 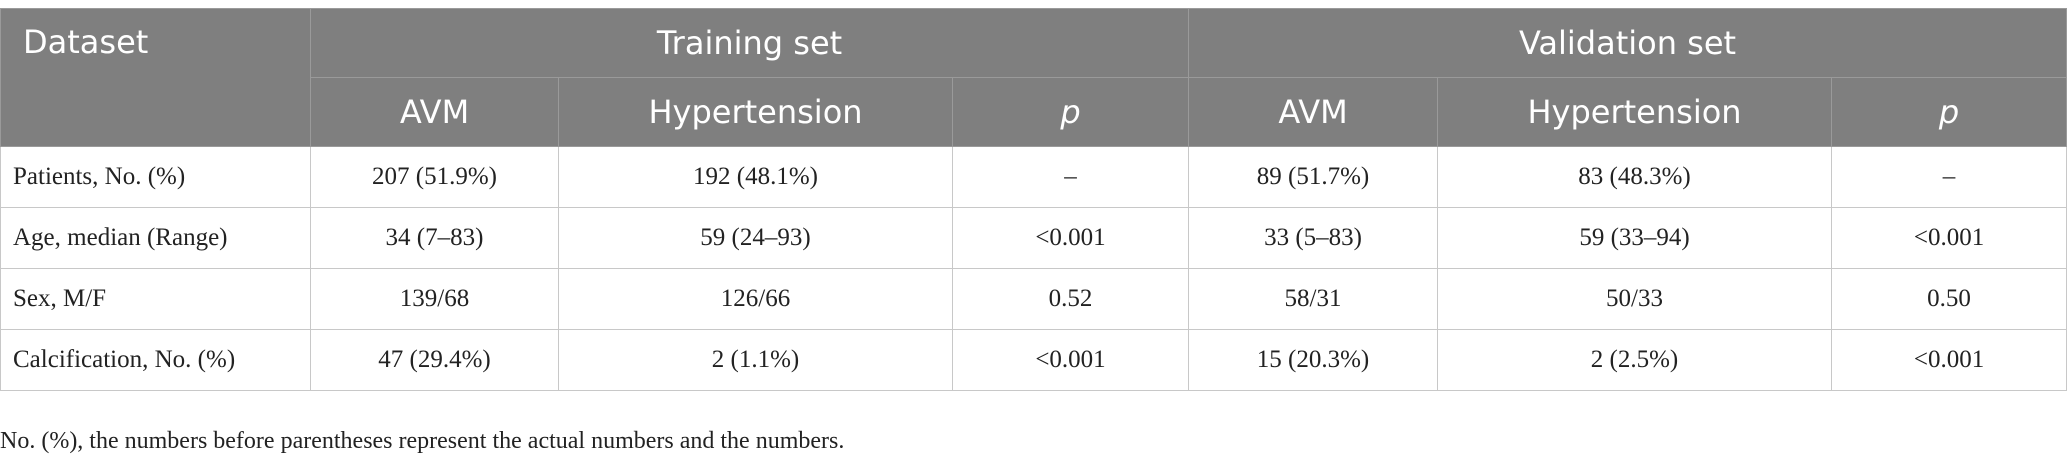 I want to click on table-cell: 34 (7–83), so click(x=434, y=238).